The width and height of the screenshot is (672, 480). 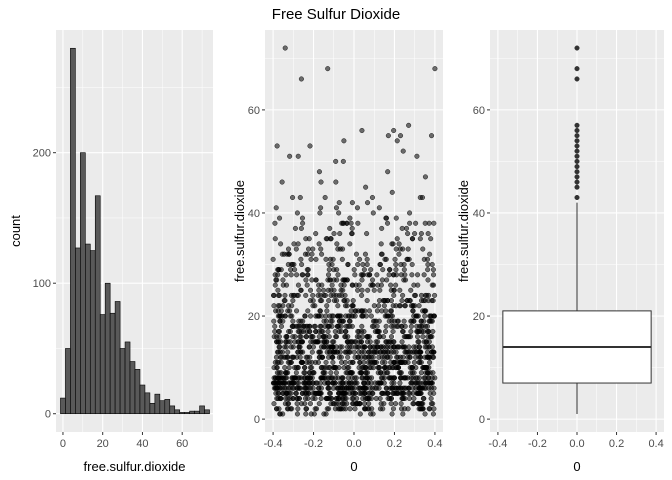 What do you see at coordinates (142, 444) in the screenshot?
I see `x-tick-label: 40` at bounding box center [142, 444].